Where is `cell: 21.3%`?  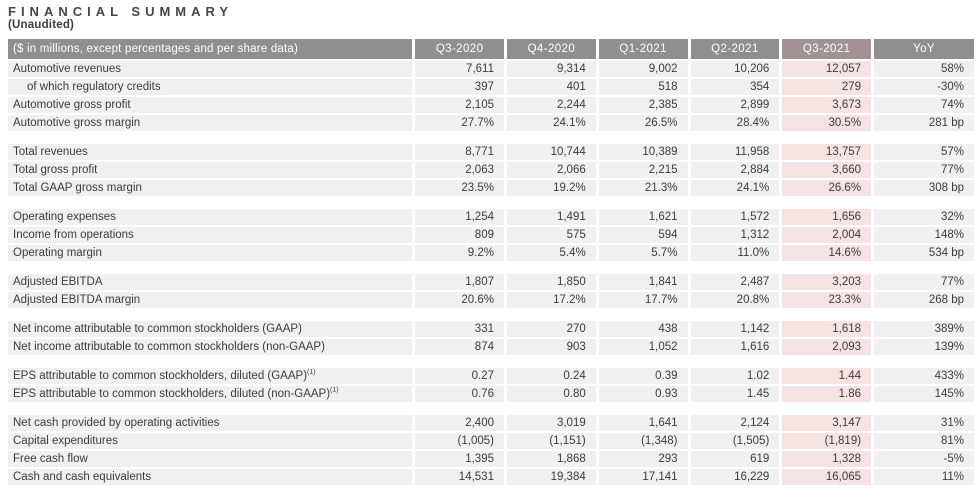 cell: 21.3% is located at coordinates (644, 188).